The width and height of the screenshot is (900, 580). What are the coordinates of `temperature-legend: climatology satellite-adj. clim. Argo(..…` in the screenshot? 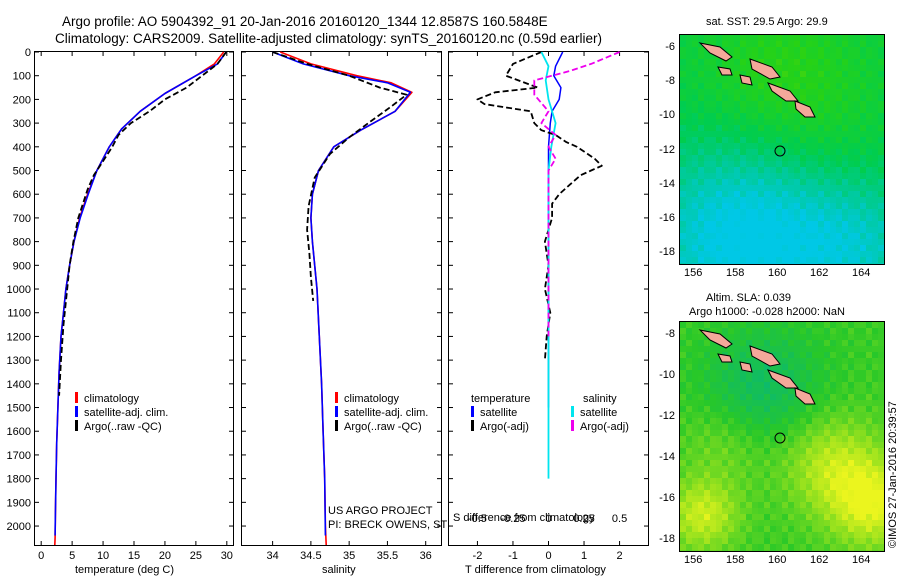 It's located at (121, 413).